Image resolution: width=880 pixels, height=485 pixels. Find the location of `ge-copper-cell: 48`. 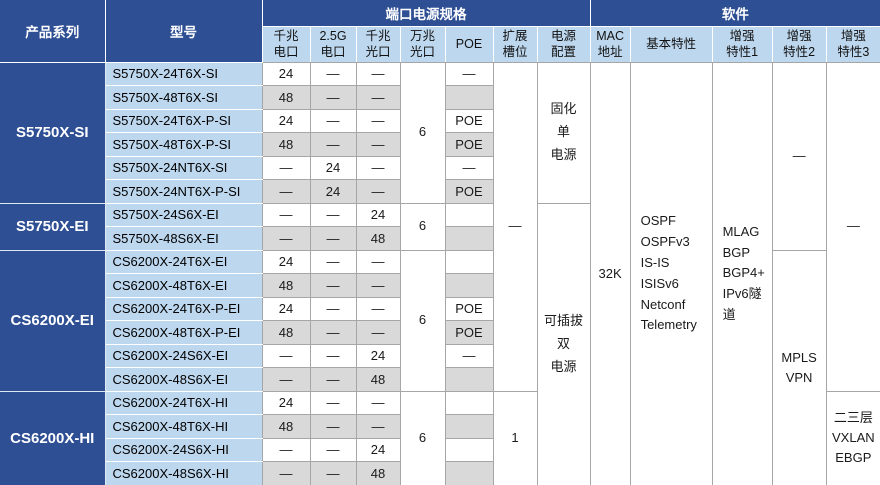

ge-copper-cell: 48 is located at coordinates (286, 426).